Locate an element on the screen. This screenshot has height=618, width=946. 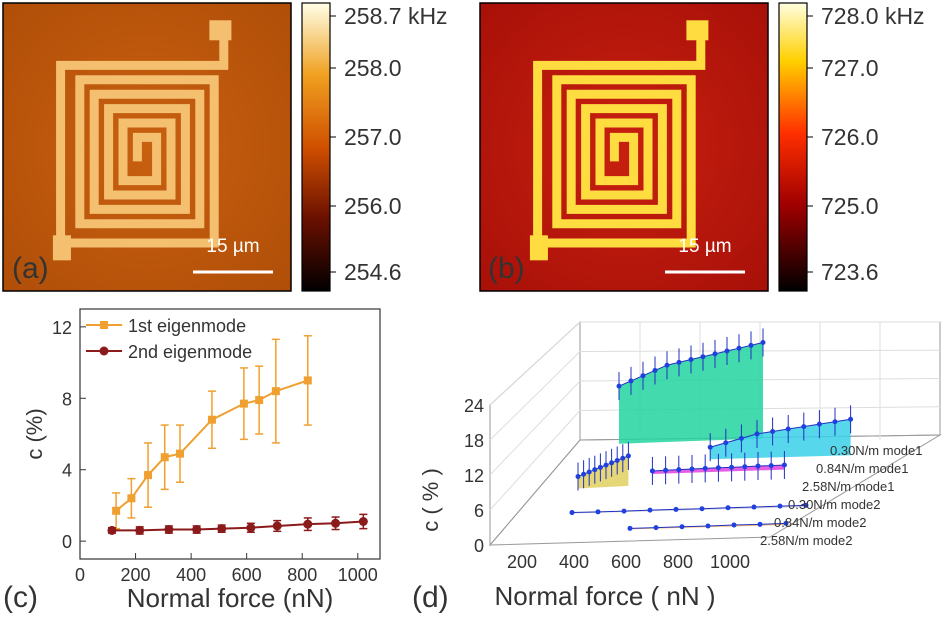
y-tick-label: 4 is located at coordinates (67, 471).